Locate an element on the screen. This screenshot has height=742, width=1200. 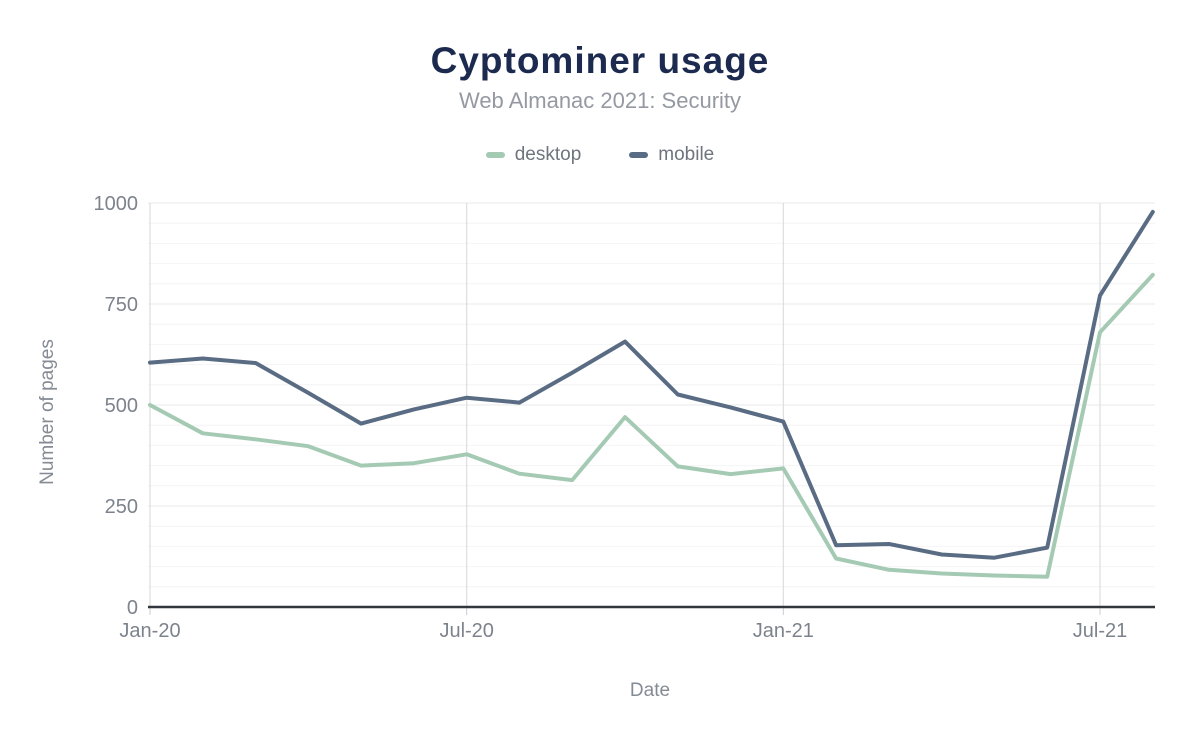
y-tick-label: 1000 is located at coordinates (116, 204).